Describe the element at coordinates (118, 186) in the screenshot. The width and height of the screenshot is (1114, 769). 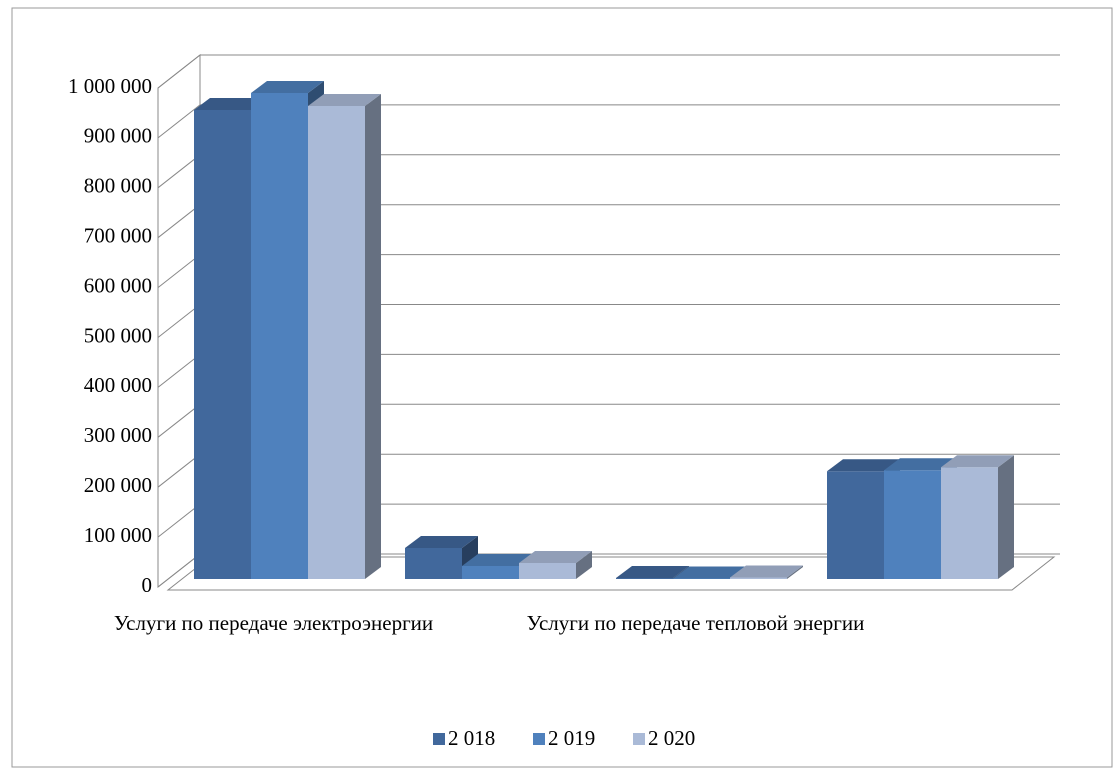
I see `y-tick-label: 800 000` at that location.